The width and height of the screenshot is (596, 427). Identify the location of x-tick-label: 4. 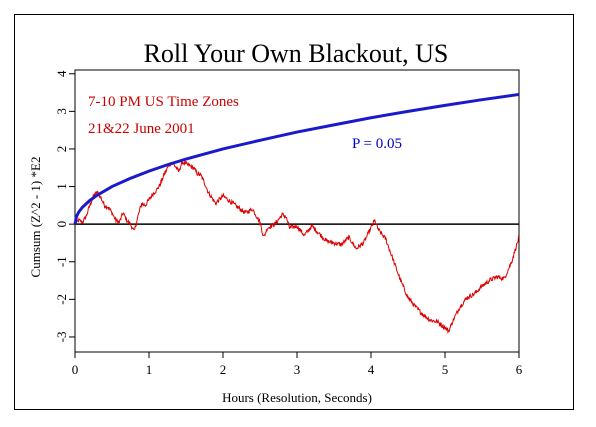
(371, 369).